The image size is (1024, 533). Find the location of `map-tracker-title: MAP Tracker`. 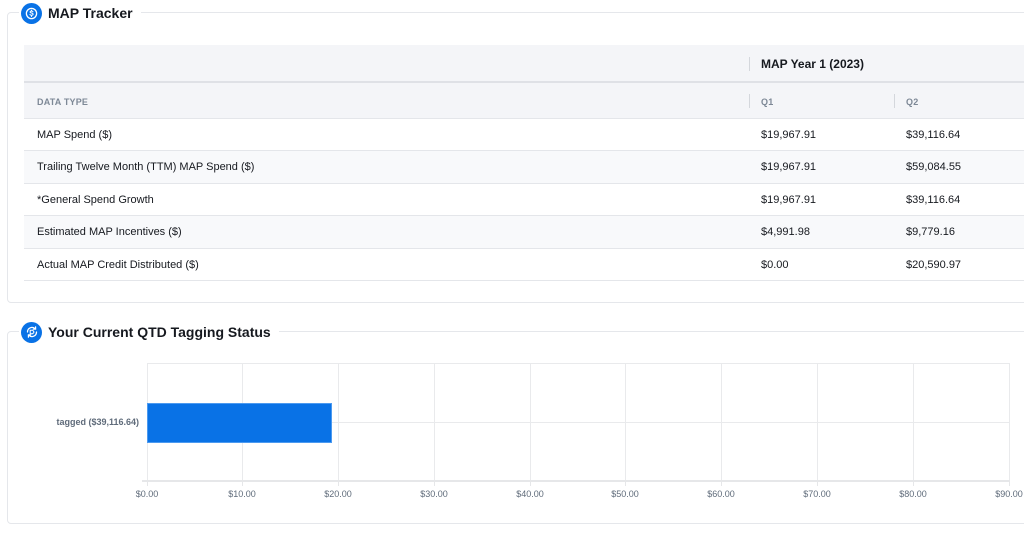

map-tracker-title: MAP Tracker is located at coordinates (90, 13).